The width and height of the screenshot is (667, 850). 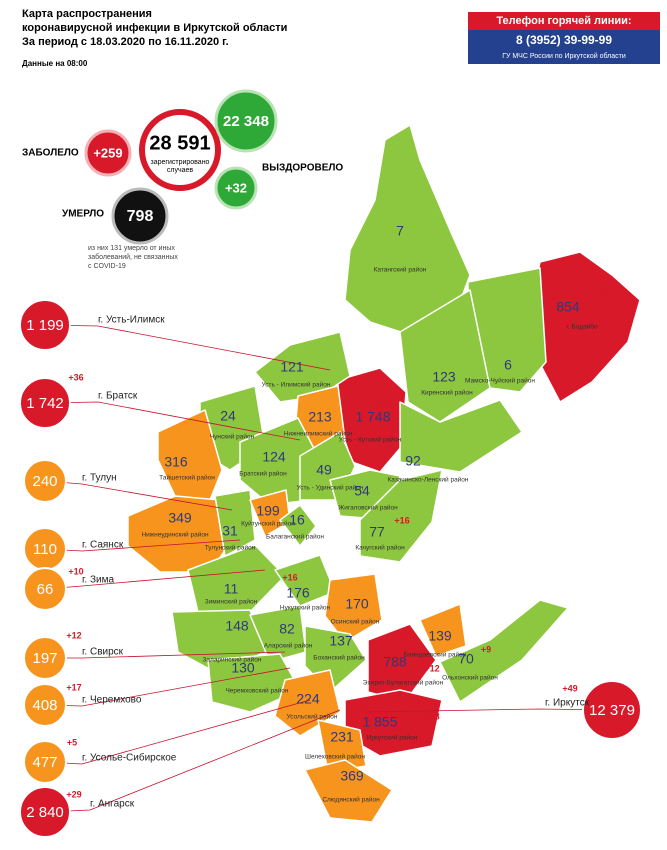 I want to click on city-name: г. Саянск, so click(x=103, y=545).